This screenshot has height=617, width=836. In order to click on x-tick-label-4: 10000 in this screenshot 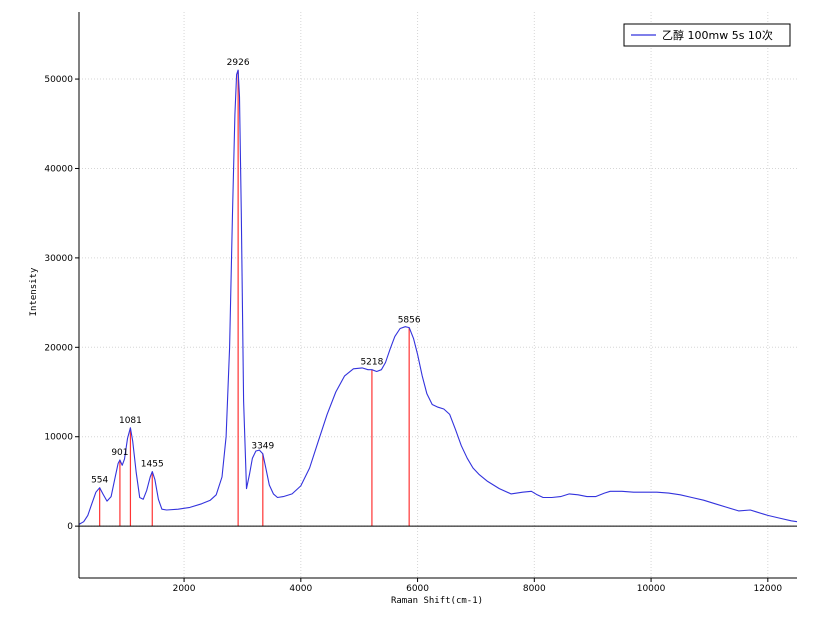, I will do `click(651, 589)`.